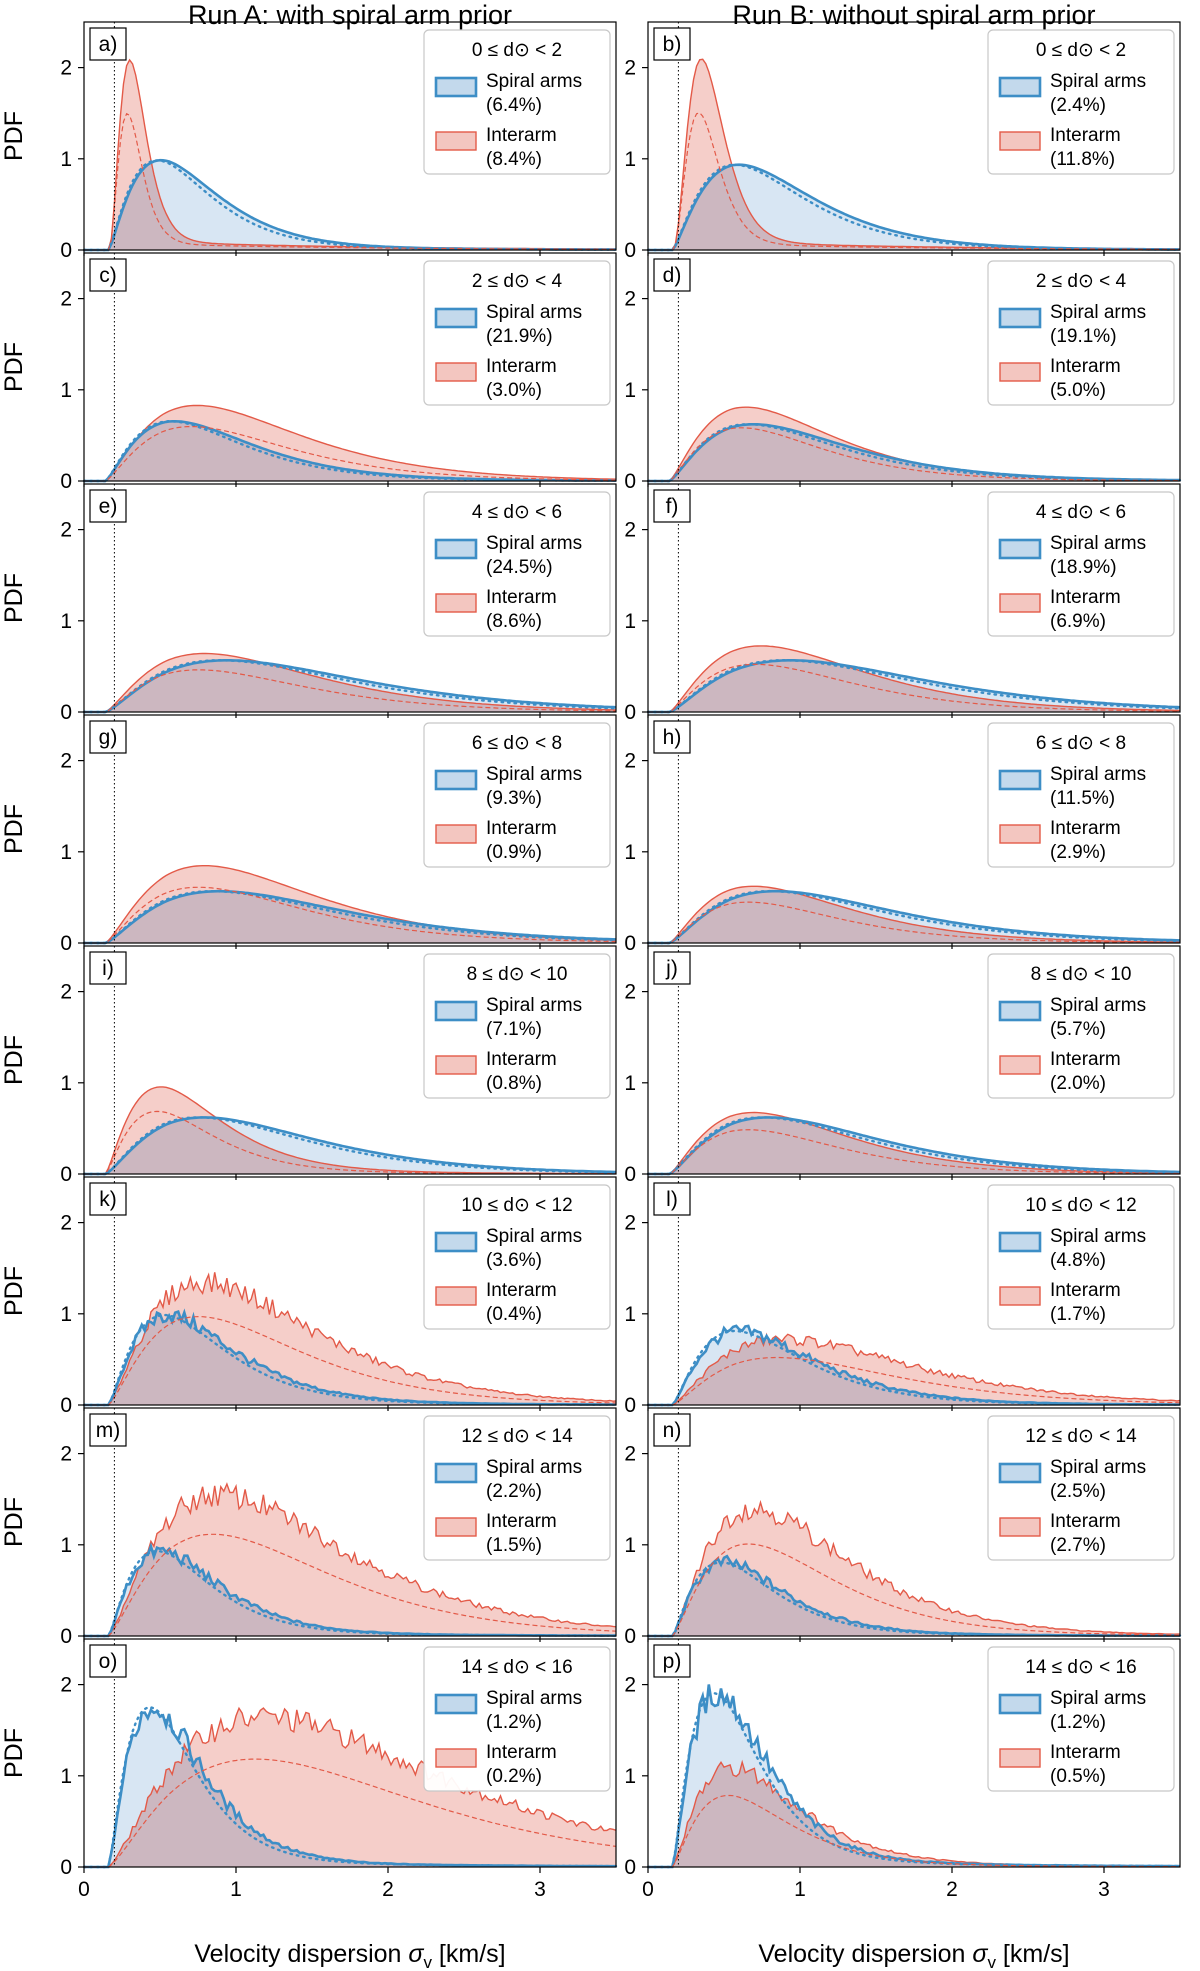 The height and width of the screenshot is (1971, 1200). Describe the element at coordinates (517, 743) in the screenshot. I see `distance-bin-label: 6 ≤ d⊙ < 8` at that location.